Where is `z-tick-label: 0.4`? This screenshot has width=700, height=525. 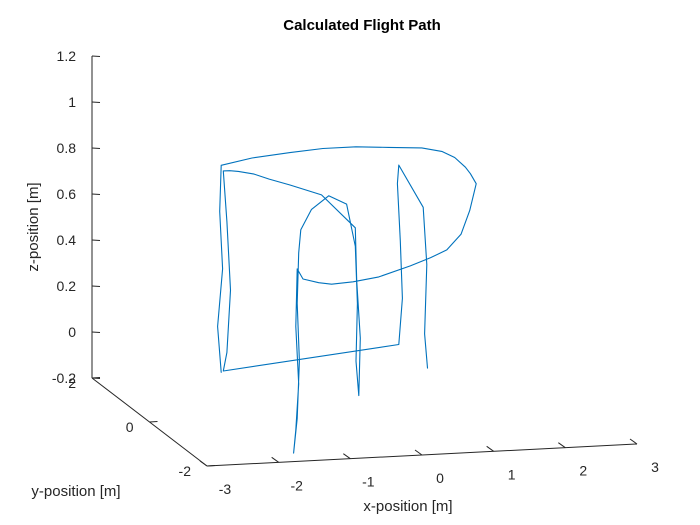 z-tick-label: 0.4 is located at coordinates (67, 240).